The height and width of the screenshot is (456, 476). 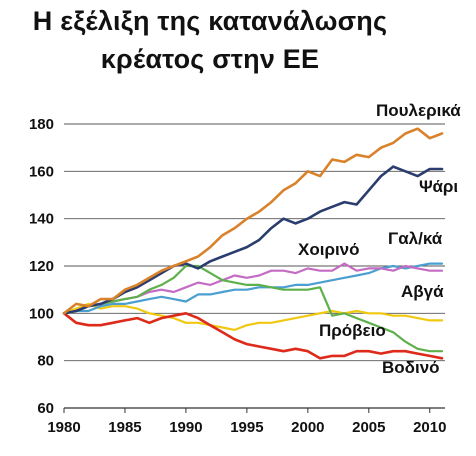 What do you see at coordinates (45, 361) in the screenshot?
I see `y-tick-label: 80` at bounding box center [45, 361].